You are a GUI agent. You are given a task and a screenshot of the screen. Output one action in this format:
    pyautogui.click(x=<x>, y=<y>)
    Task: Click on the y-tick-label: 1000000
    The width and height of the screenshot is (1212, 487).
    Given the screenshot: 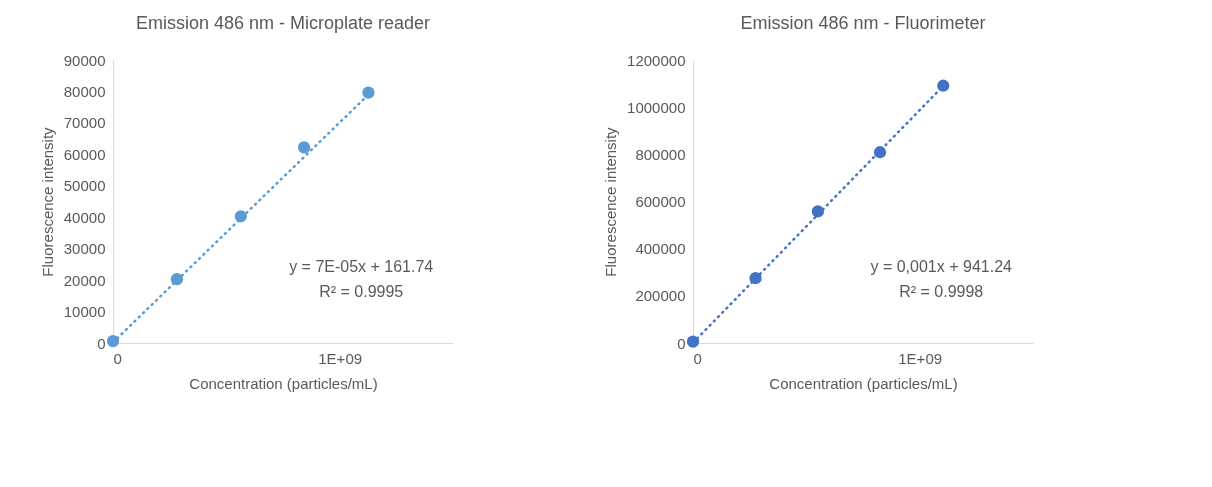 What is the action you would take?
    pyautogui.click(x=656, y=107)
    